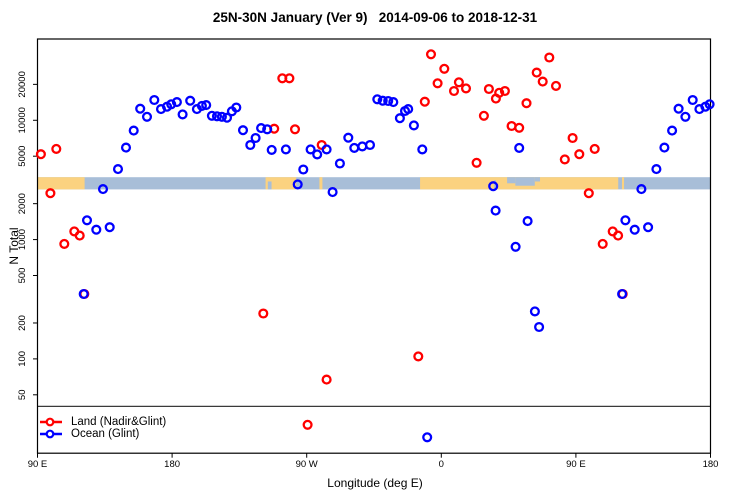 This screenshot has height=500, width=750. What do you see at coordinates (22, 395) in the screenshot?
I see `svg-text: 50` at bounding box center [22, 395].